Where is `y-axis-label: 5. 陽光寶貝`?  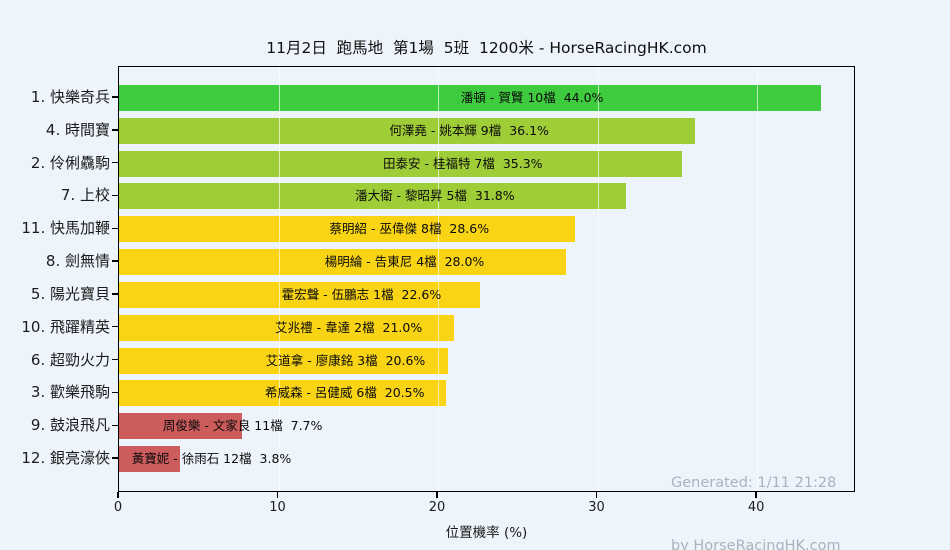 y-axis-label: 5. 陽光寶貝 is located at coordinates (70, 293).